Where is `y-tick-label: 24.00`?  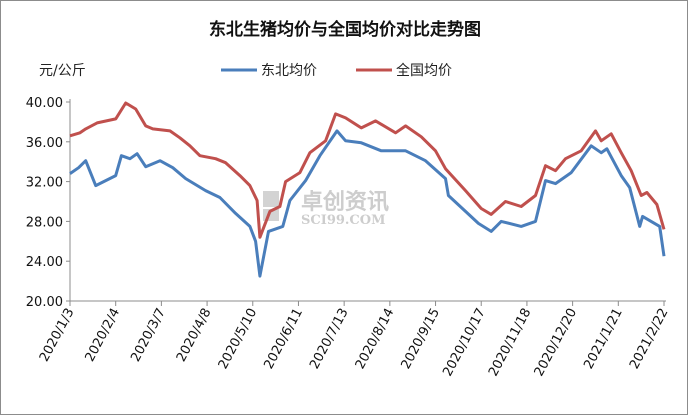
y-tick-label: 24.00 is located at coordinates (44, 262).